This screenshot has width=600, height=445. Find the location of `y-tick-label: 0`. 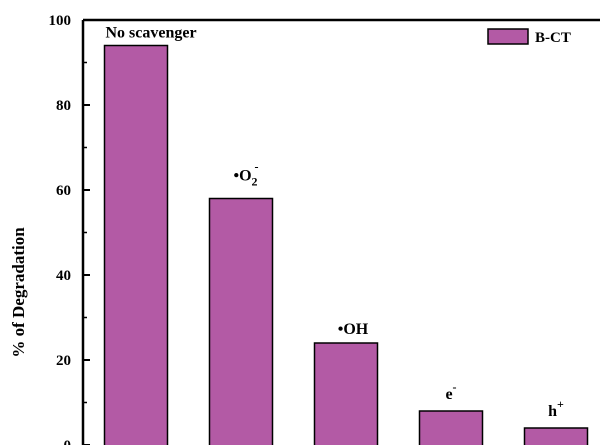

y-tick-label: 0 is located at coordinates (68, 441).